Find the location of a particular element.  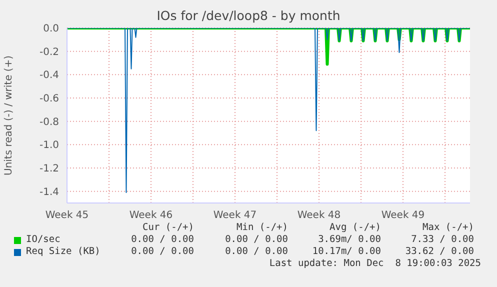

x-tick-label: Week 48 is located at coordinates (319, 216).